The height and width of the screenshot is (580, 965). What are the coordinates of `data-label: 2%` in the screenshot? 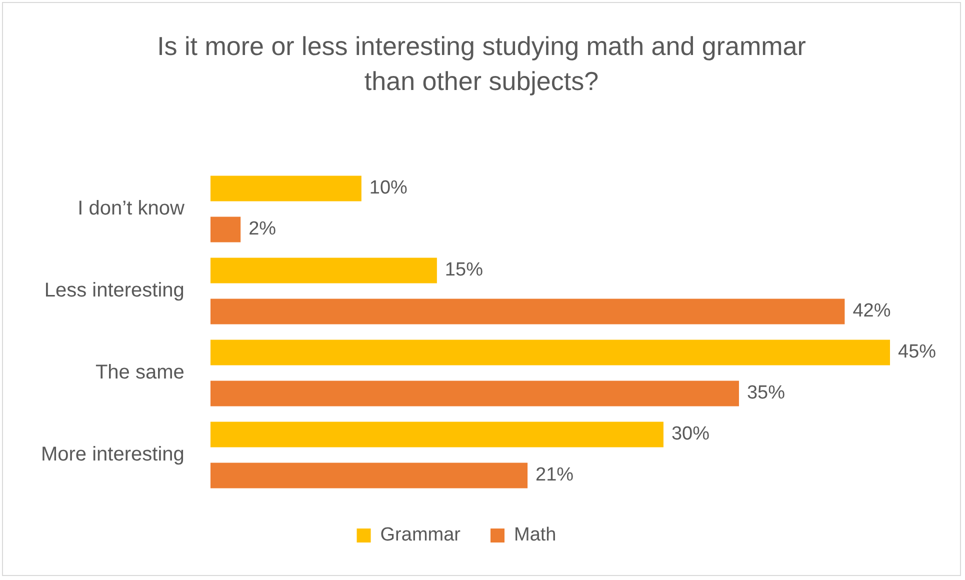 It's located at (262, 229).